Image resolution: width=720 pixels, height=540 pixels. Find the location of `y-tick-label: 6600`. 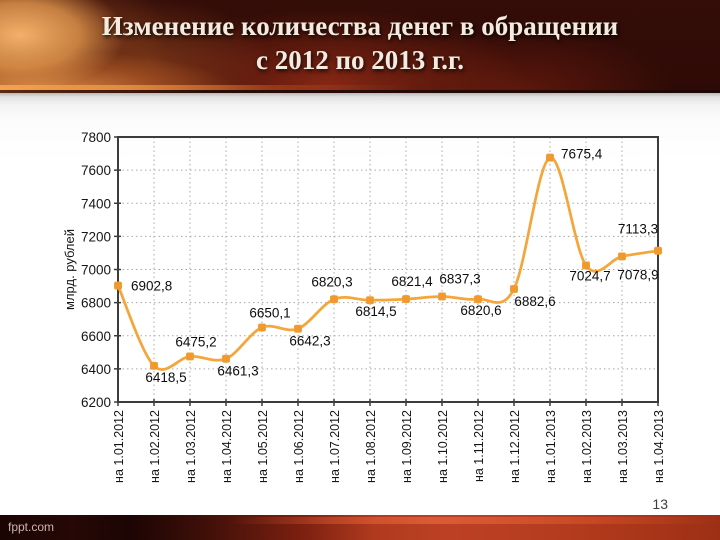

y-tick-label: 6600 is located at coordinates (96, 336).